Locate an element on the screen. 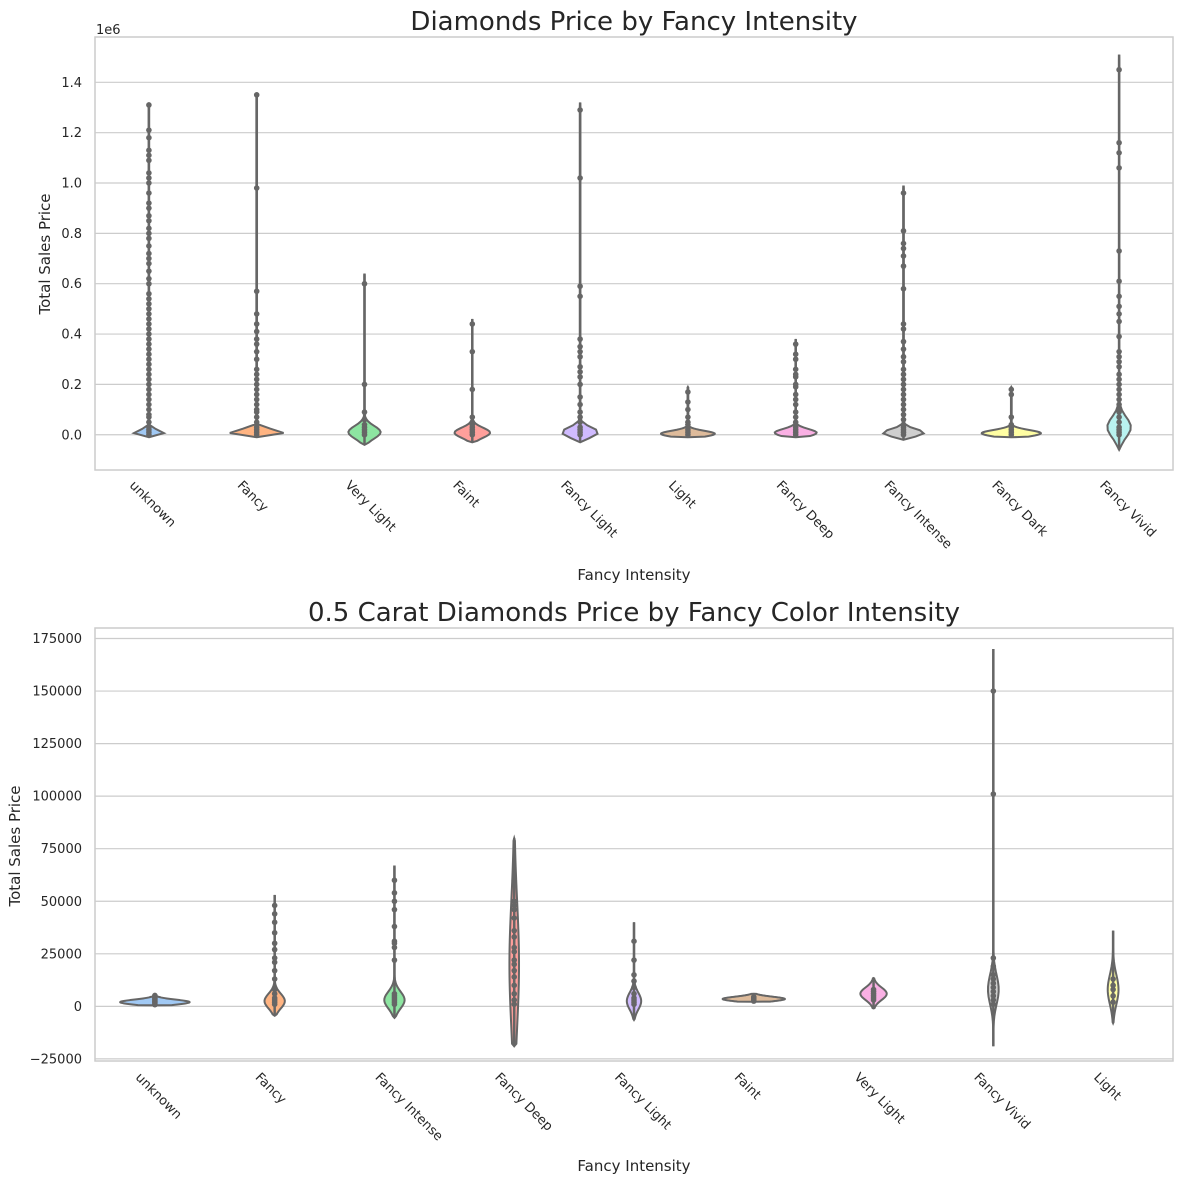 Image resolution: width=1184 pixels, height=1184 pixels. x-tick-label: Fancy Deep is located at coordinates (805, 510).